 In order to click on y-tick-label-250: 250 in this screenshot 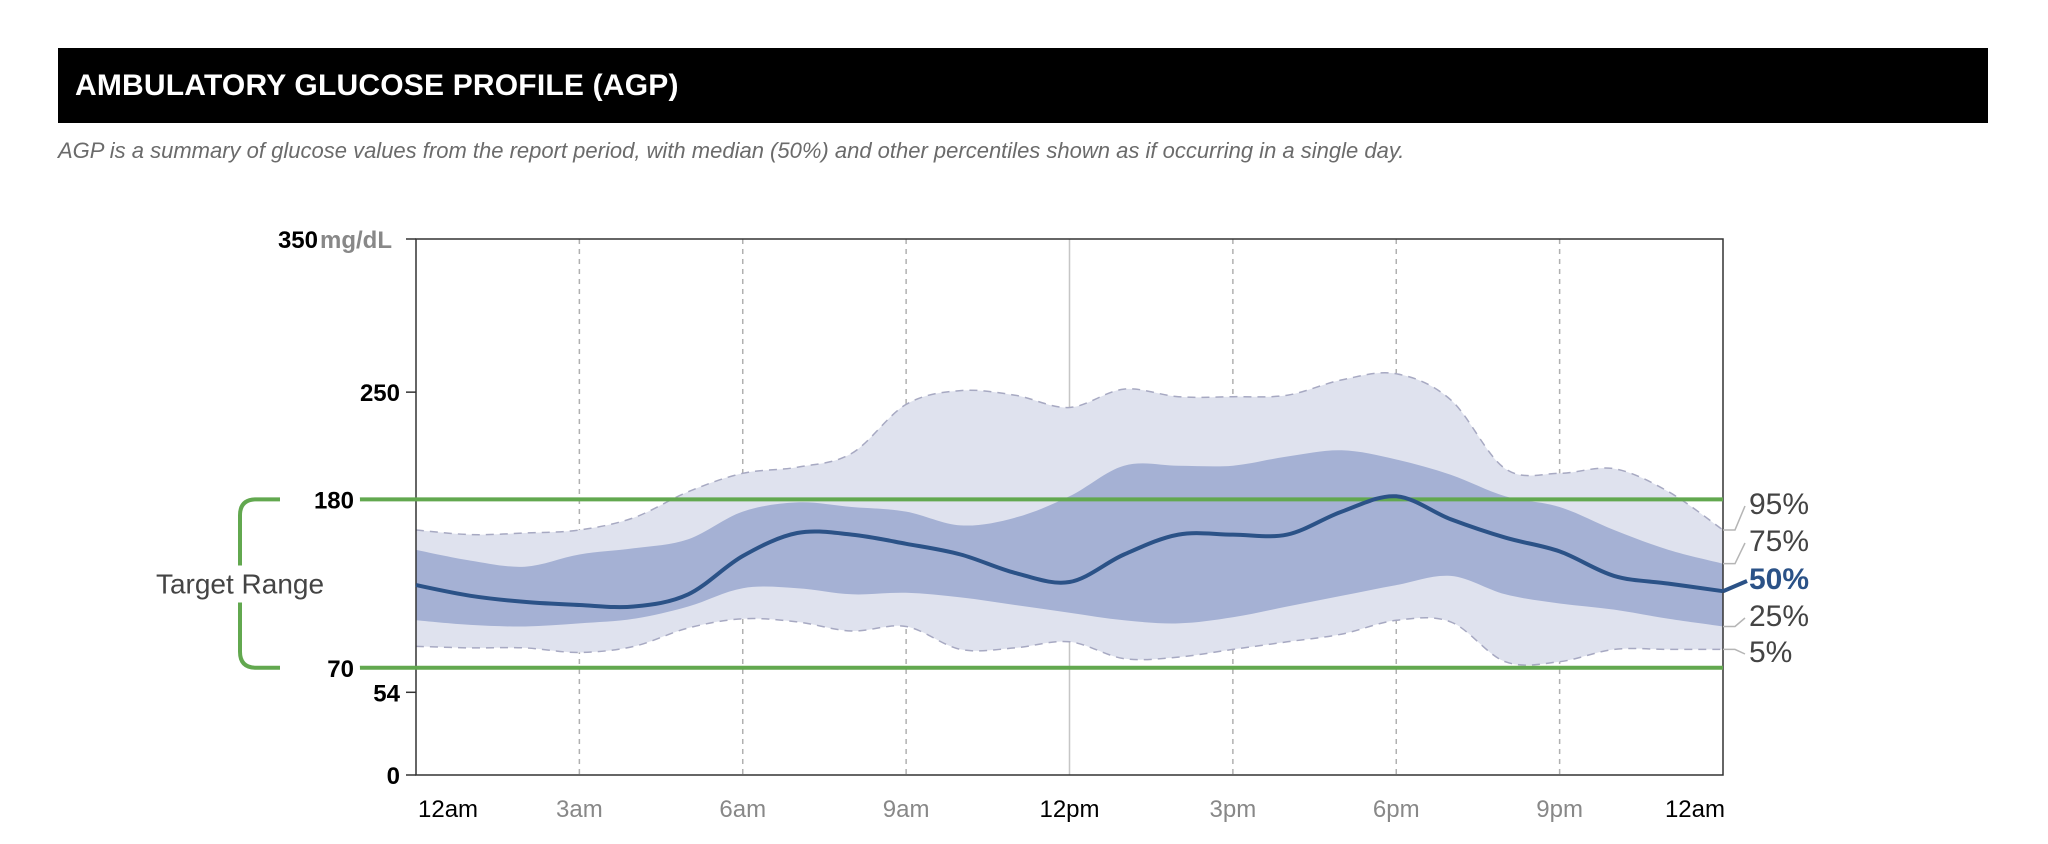, I will do `click(380, 393)`.